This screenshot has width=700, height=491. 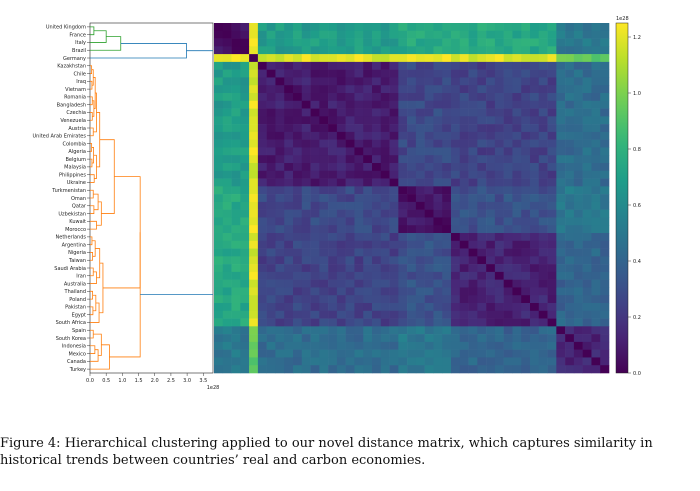 What do you see at coordinates (637, 206) in the screenshot?
I see `colorbar-tick-label: 0.6` at bounding box center [637, 206].